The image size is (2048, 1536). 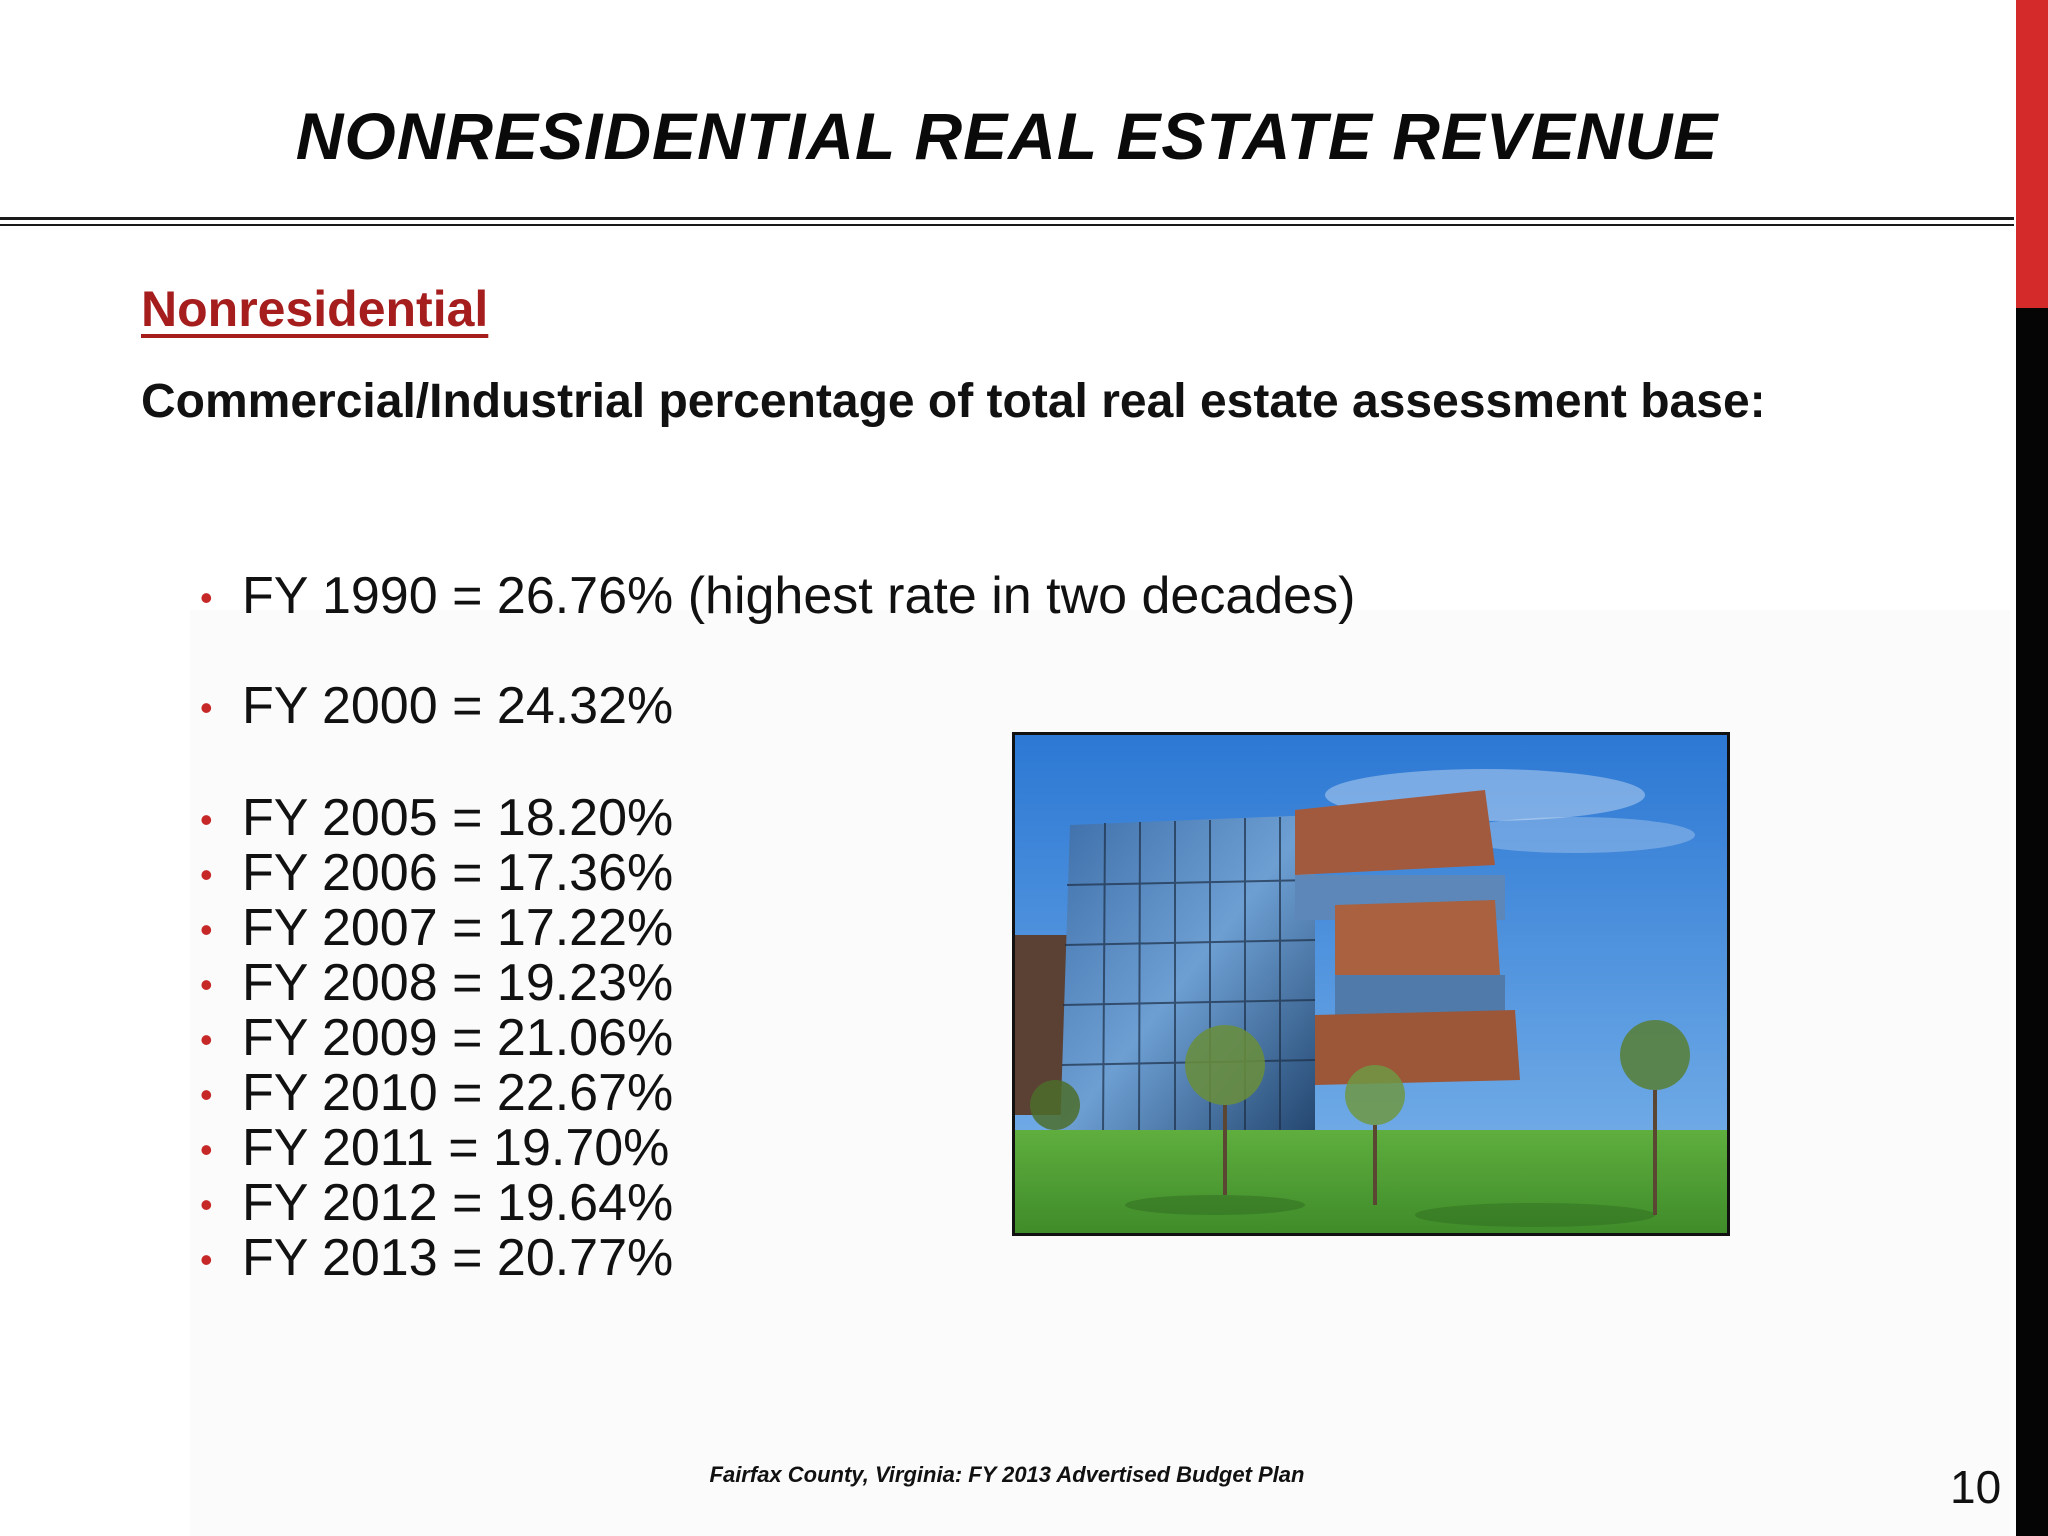 I want to click on bullet-text: FY 2000 = 24.32%, so click(x=458, y=706).